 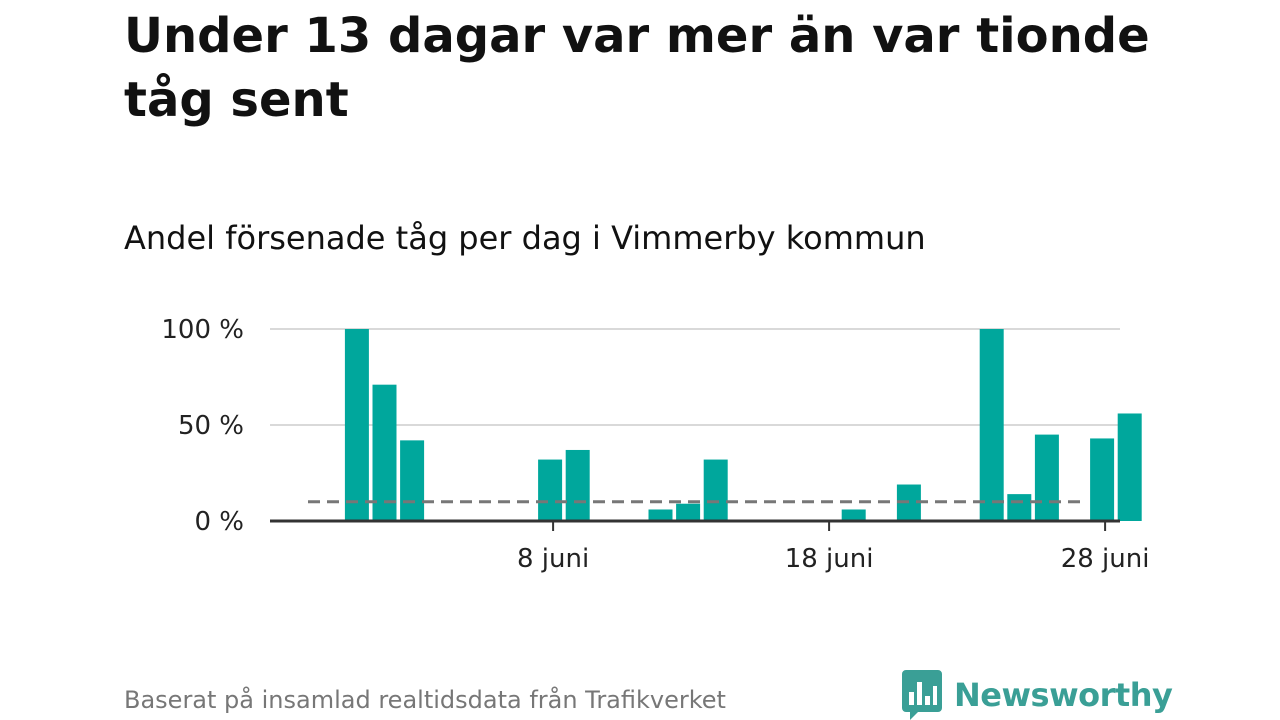 What do you see at coordinates (829, 559) in the screenshot?
I see `x-tick-label: 18 juni` at bounding box center [829, 559].